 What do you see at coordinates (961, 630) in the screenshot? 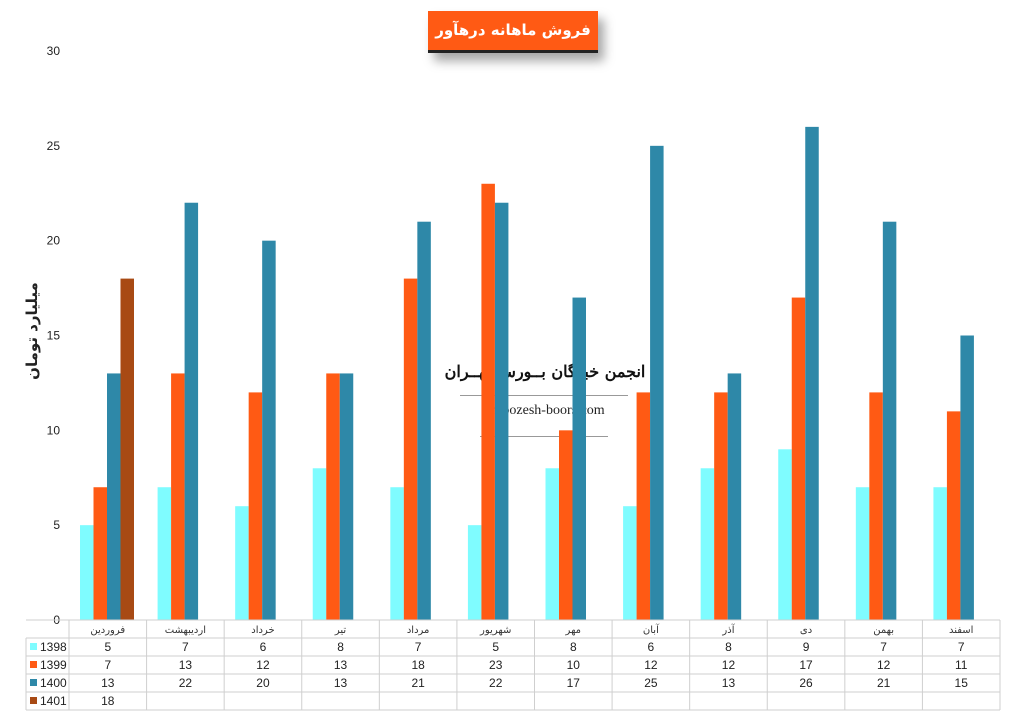
I see `x-tick-label: اسفند` at bounding box center [961, 630].